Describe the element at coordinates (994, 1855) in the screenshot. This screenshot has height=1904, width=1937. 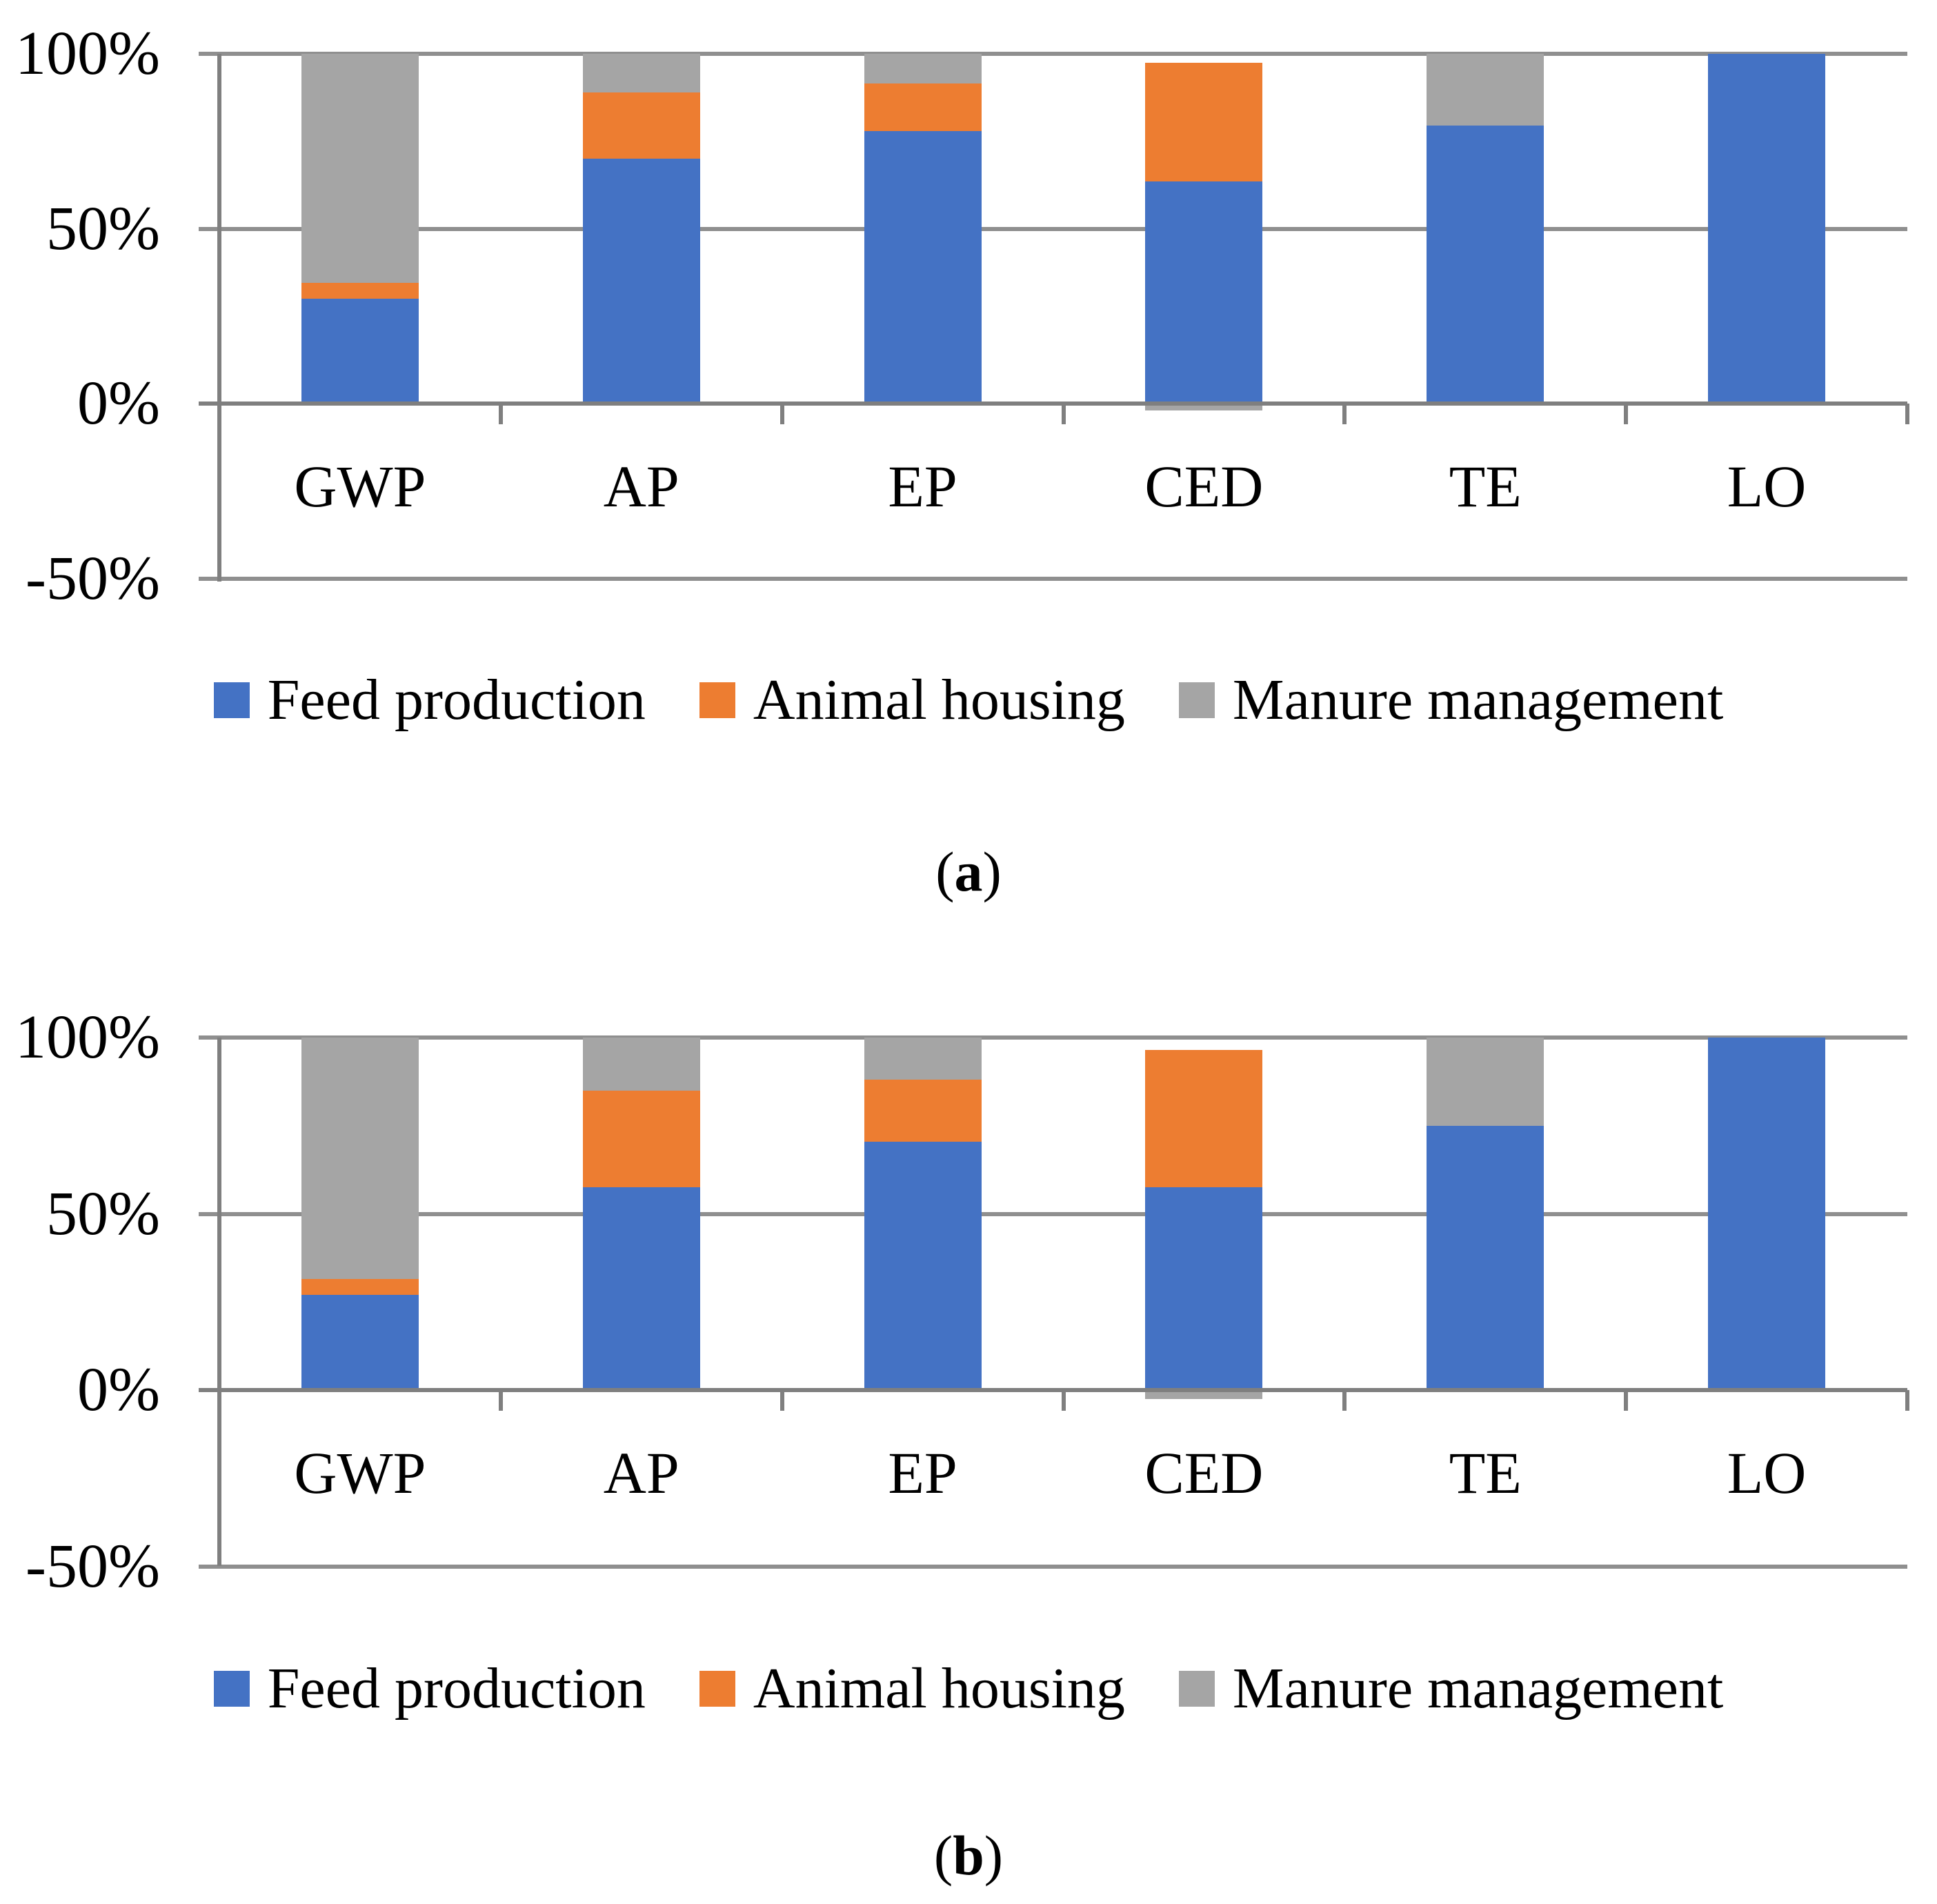
I see `caption-b-close: )` at that location.